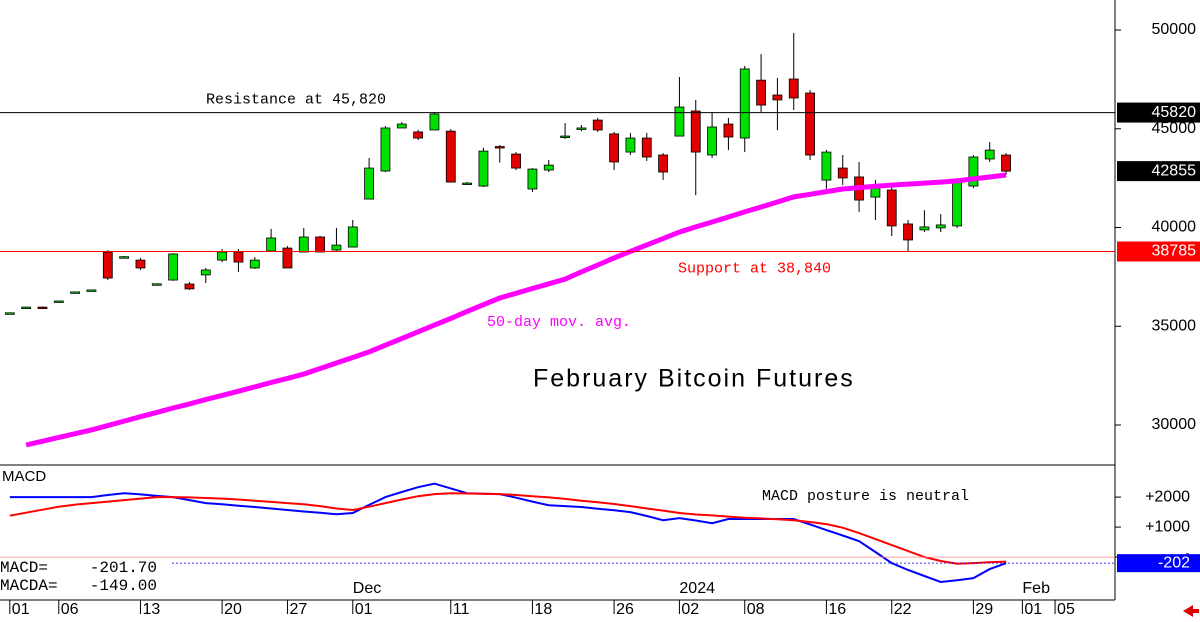 The width and height of the screenshot is (1200, 622). Describe the element at coordinates (690, 609) in the screenshot. I see `x-tick-label: 02` at that location.